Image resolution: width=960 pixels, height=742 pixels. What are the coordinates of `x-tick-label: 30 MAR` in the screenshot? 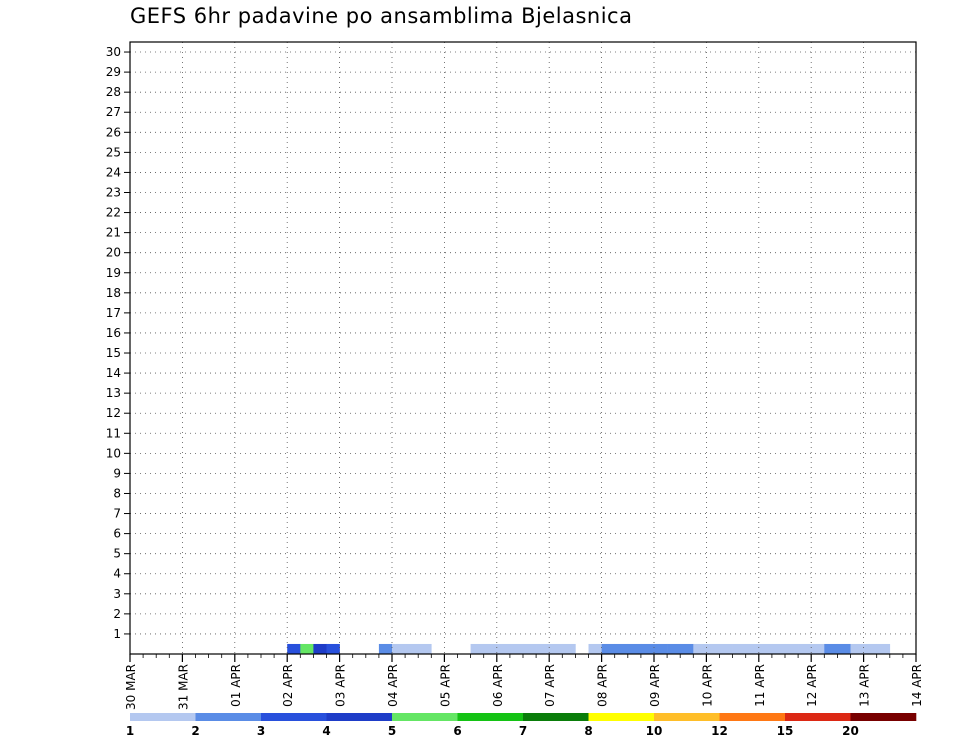 It's located at (131, 687).